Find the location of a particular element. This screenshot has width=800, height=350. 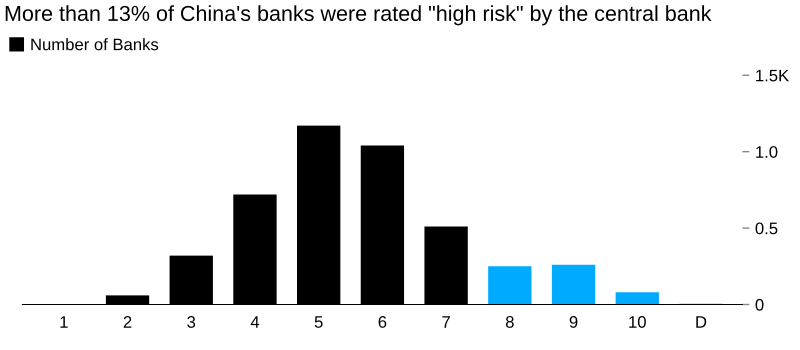

x-tick-label: 5 is located at coordinates (318, 322).